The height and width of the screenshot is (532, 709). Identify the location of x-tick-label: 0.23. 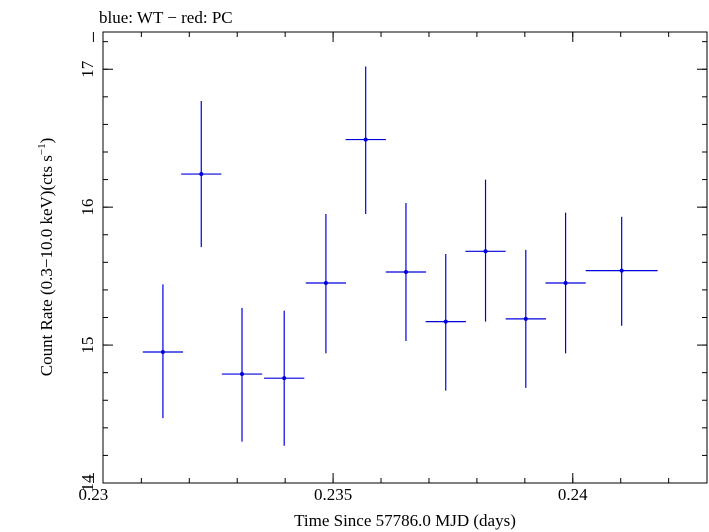
(94, 494).